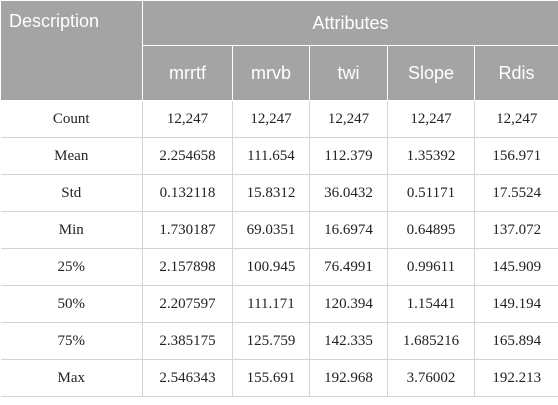 The height and width of the screenshot is (405, 558). Describe the element at coordinates (516, 193) in the screenshot. I see `table-cell: 17.5524` at that location.